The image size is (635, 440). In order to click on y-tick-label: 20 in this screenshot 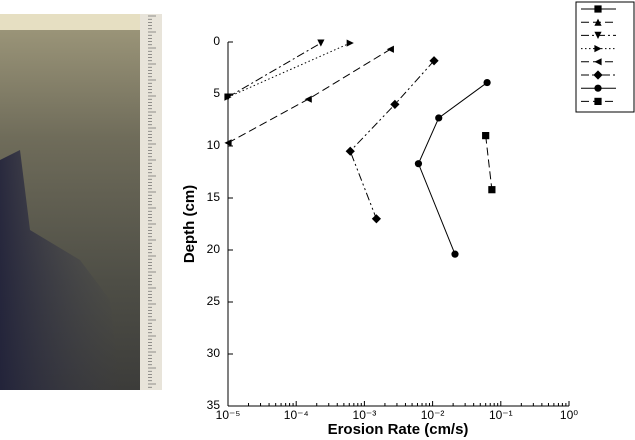, I will do `click(214, 249)`.